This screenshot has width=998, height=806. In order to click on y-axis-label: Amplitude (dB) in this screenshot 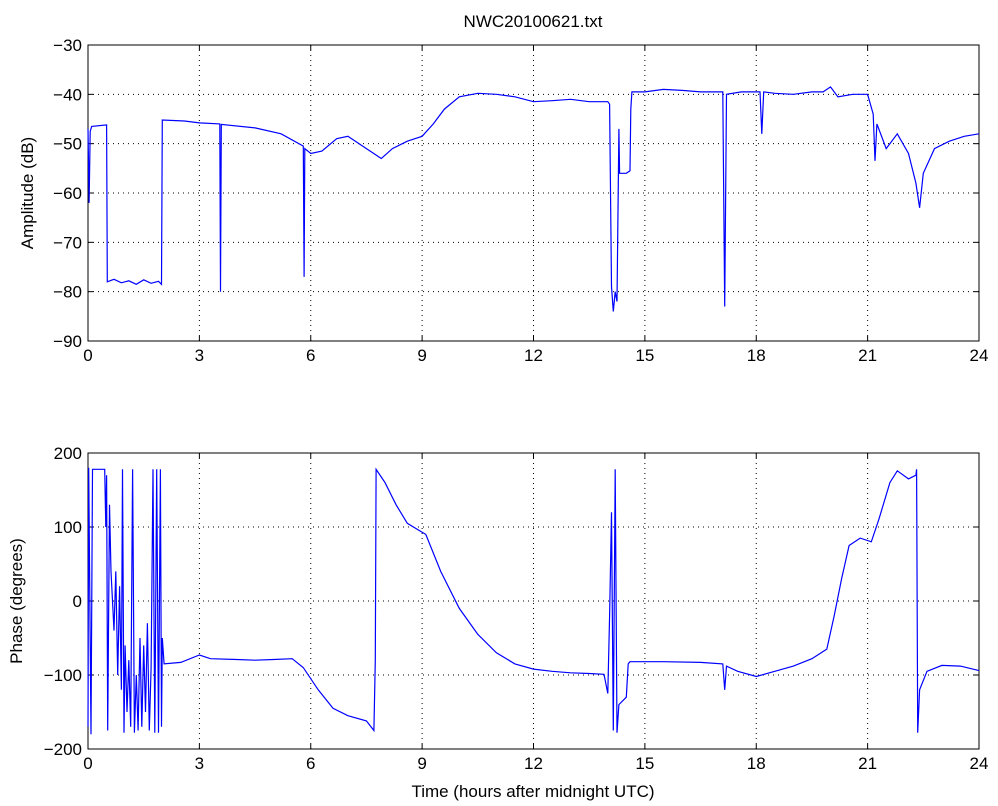, I will do `click(27, 193)`.